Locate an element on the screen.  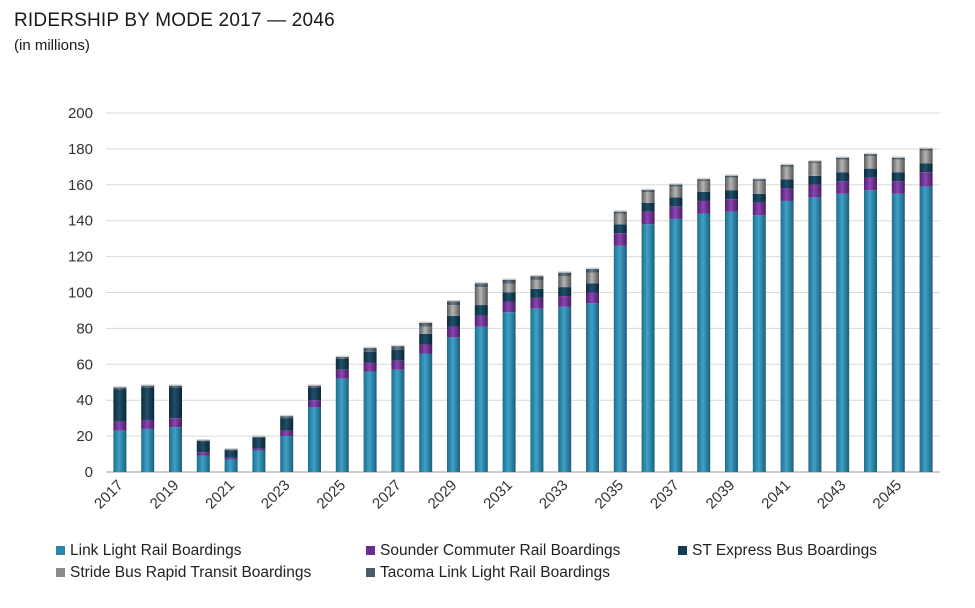
bar-segment-2039-s1 is located at coordinates (731, 205).